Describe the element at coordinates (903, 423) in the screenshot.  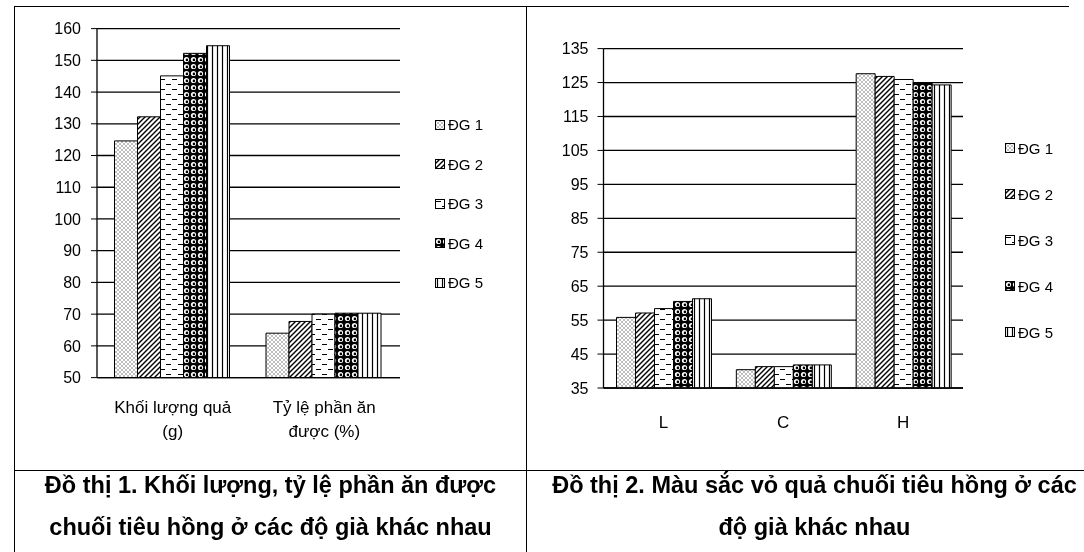
I see `x-tick-label: H` at that location.